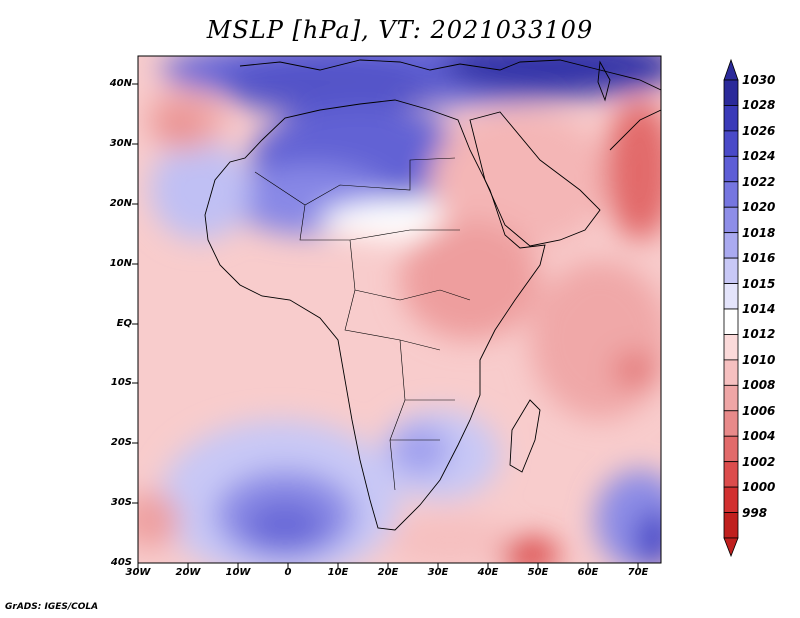  I want to click on lon-label: 0, so click(288, 572).